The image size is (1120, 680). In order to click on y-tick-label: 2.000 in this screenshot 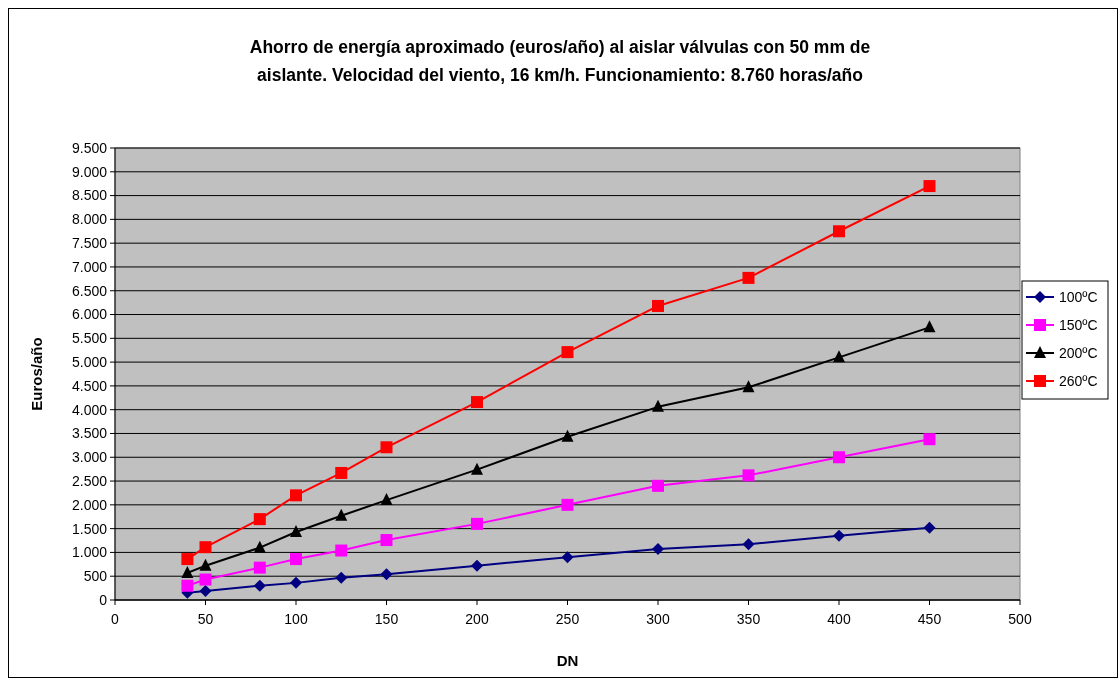, I will do `click(89, 504)`.